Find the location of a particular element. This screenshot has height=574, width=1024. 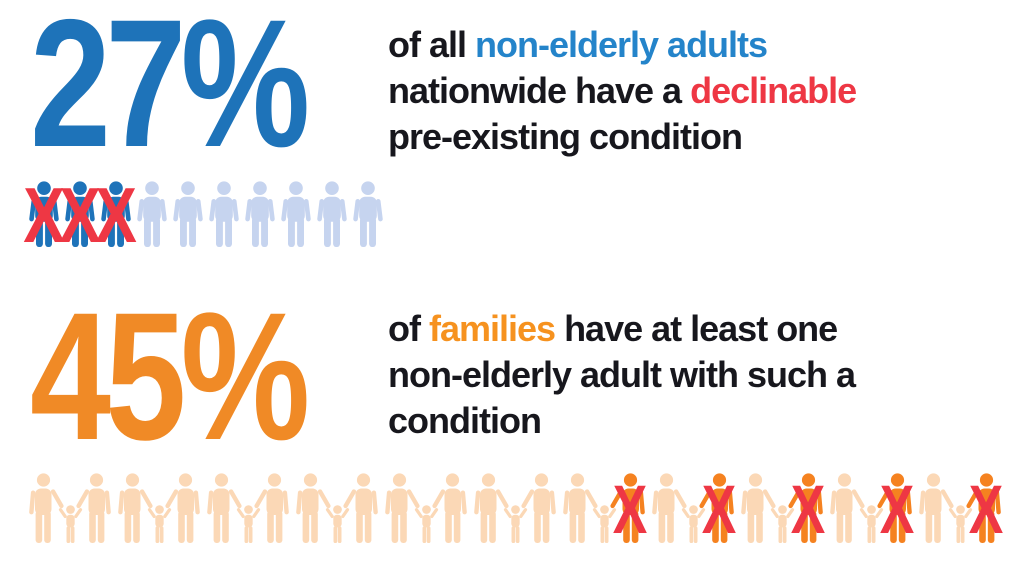

caption-text: condition is located at coordinates (465, 420).